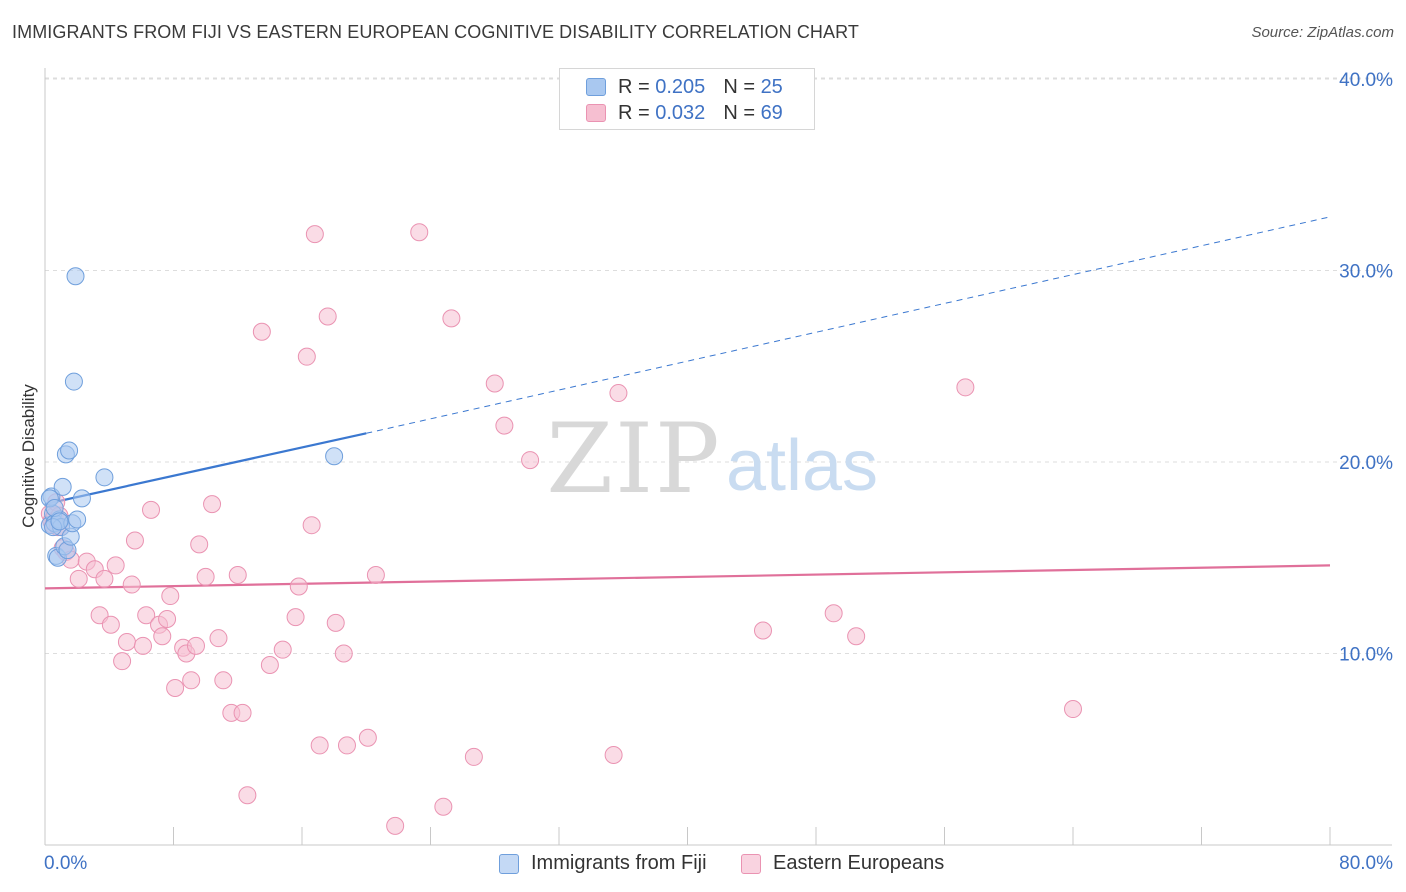 This screenshot has height=892, width=1406. What do you see at coordinates (633, 459) in the screenshot?
I see `watermark-zip: ZIP` at bounding box center [633, 459].